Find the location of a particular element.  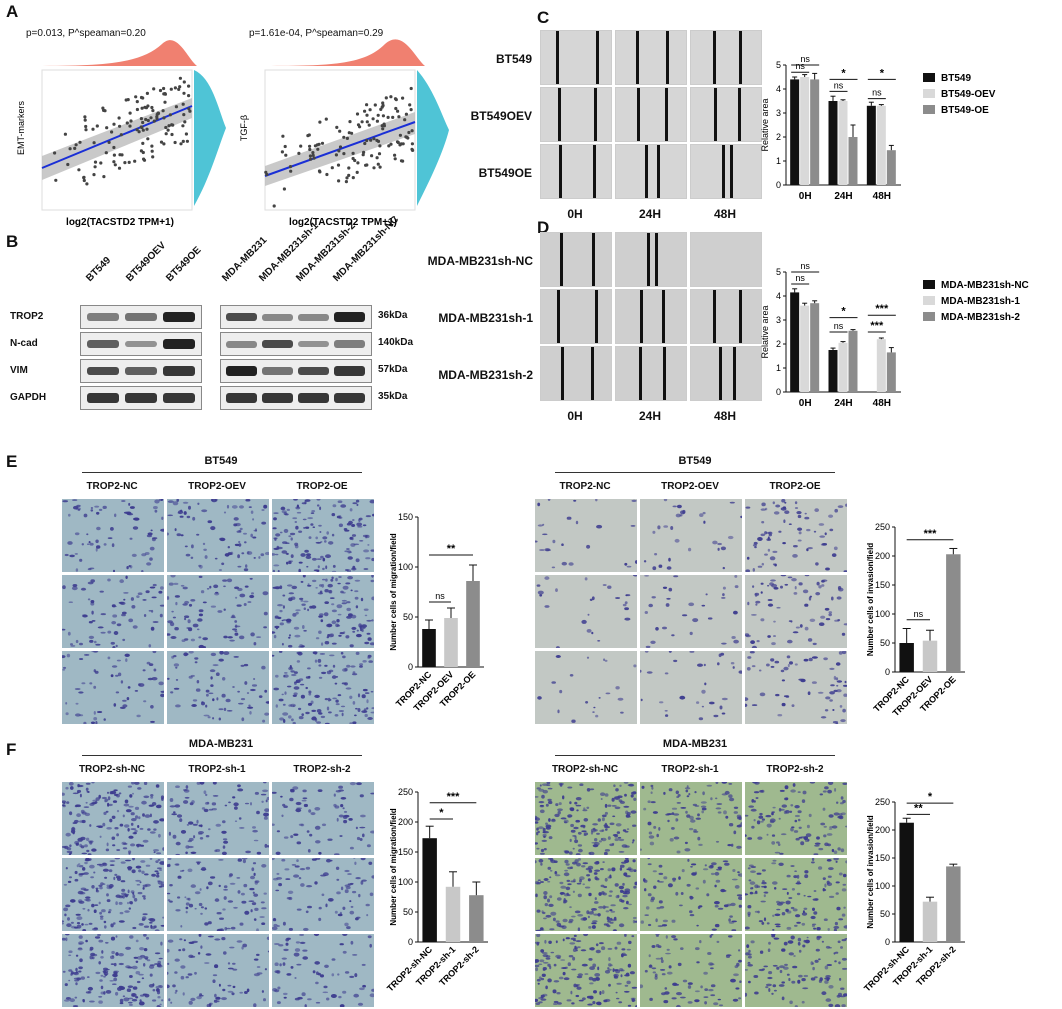

micrograph-image is located at coordinates (323, 818).